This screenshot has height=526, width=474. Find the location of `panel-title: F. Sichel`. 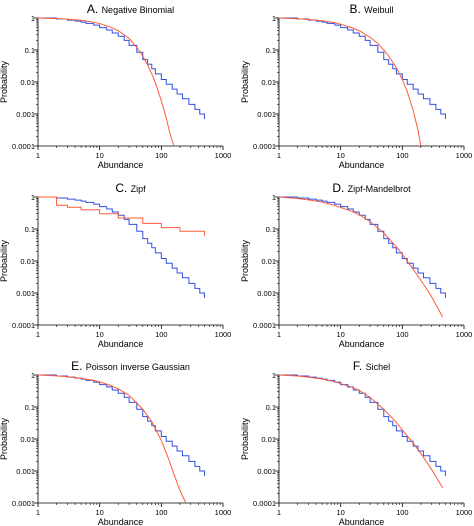

panel-title: F. Sichel is located at coordinates (371, 366).